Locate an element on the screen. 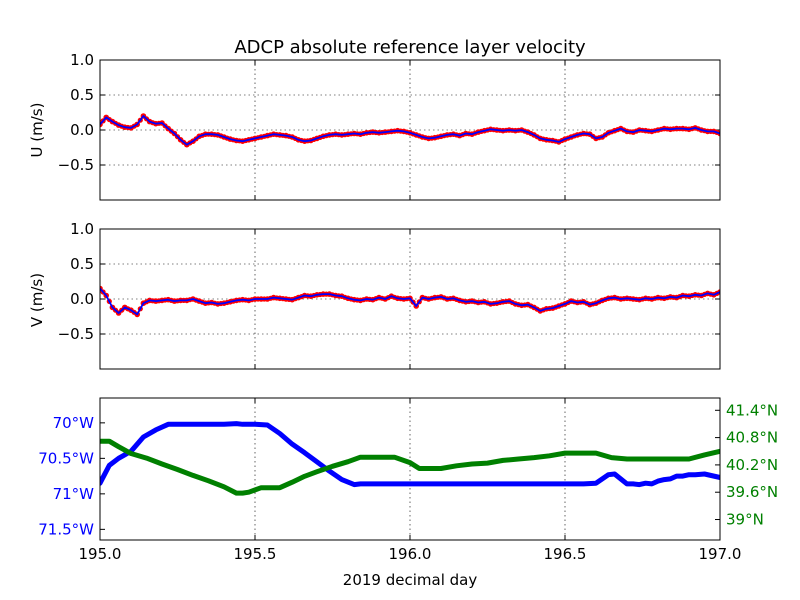  x-tick-label: 195.0 is located at coordinates (100, 554).